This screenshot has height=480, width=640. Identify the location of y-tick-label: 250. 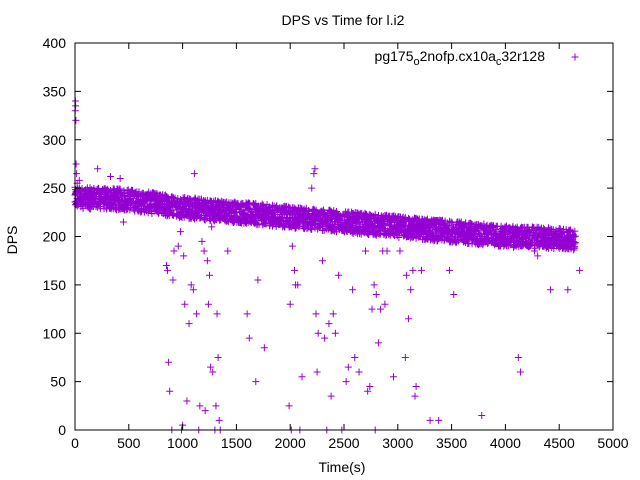
(55, 188).